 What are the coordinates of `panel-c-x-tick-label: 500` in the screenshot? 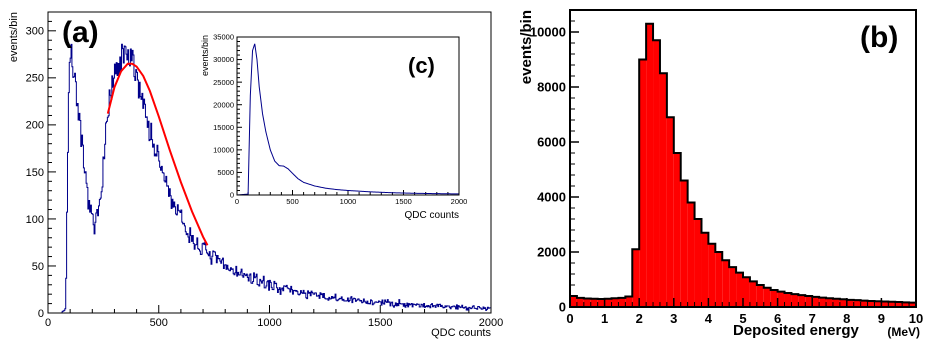 It's located at (292, 201).